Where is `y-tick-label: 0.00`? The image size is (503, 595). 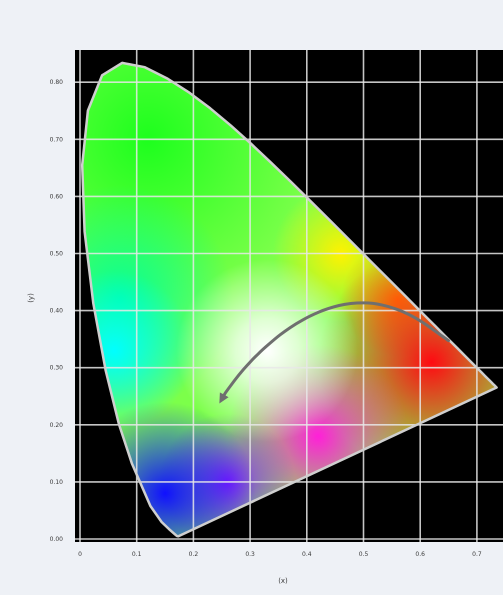
y-tick-label: 0.00 is located at coordinates (57, 539).